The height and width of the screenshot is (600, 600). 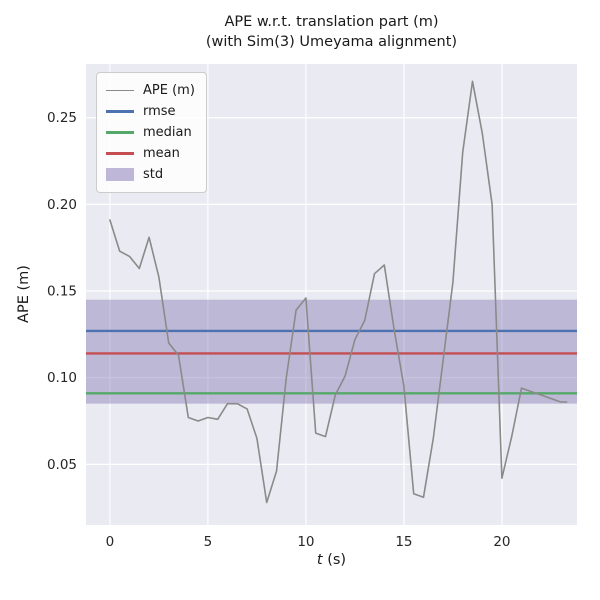 I want to click on chart-title-line1: APE w.r.t. translation part (m), so click(x=331, y=22).